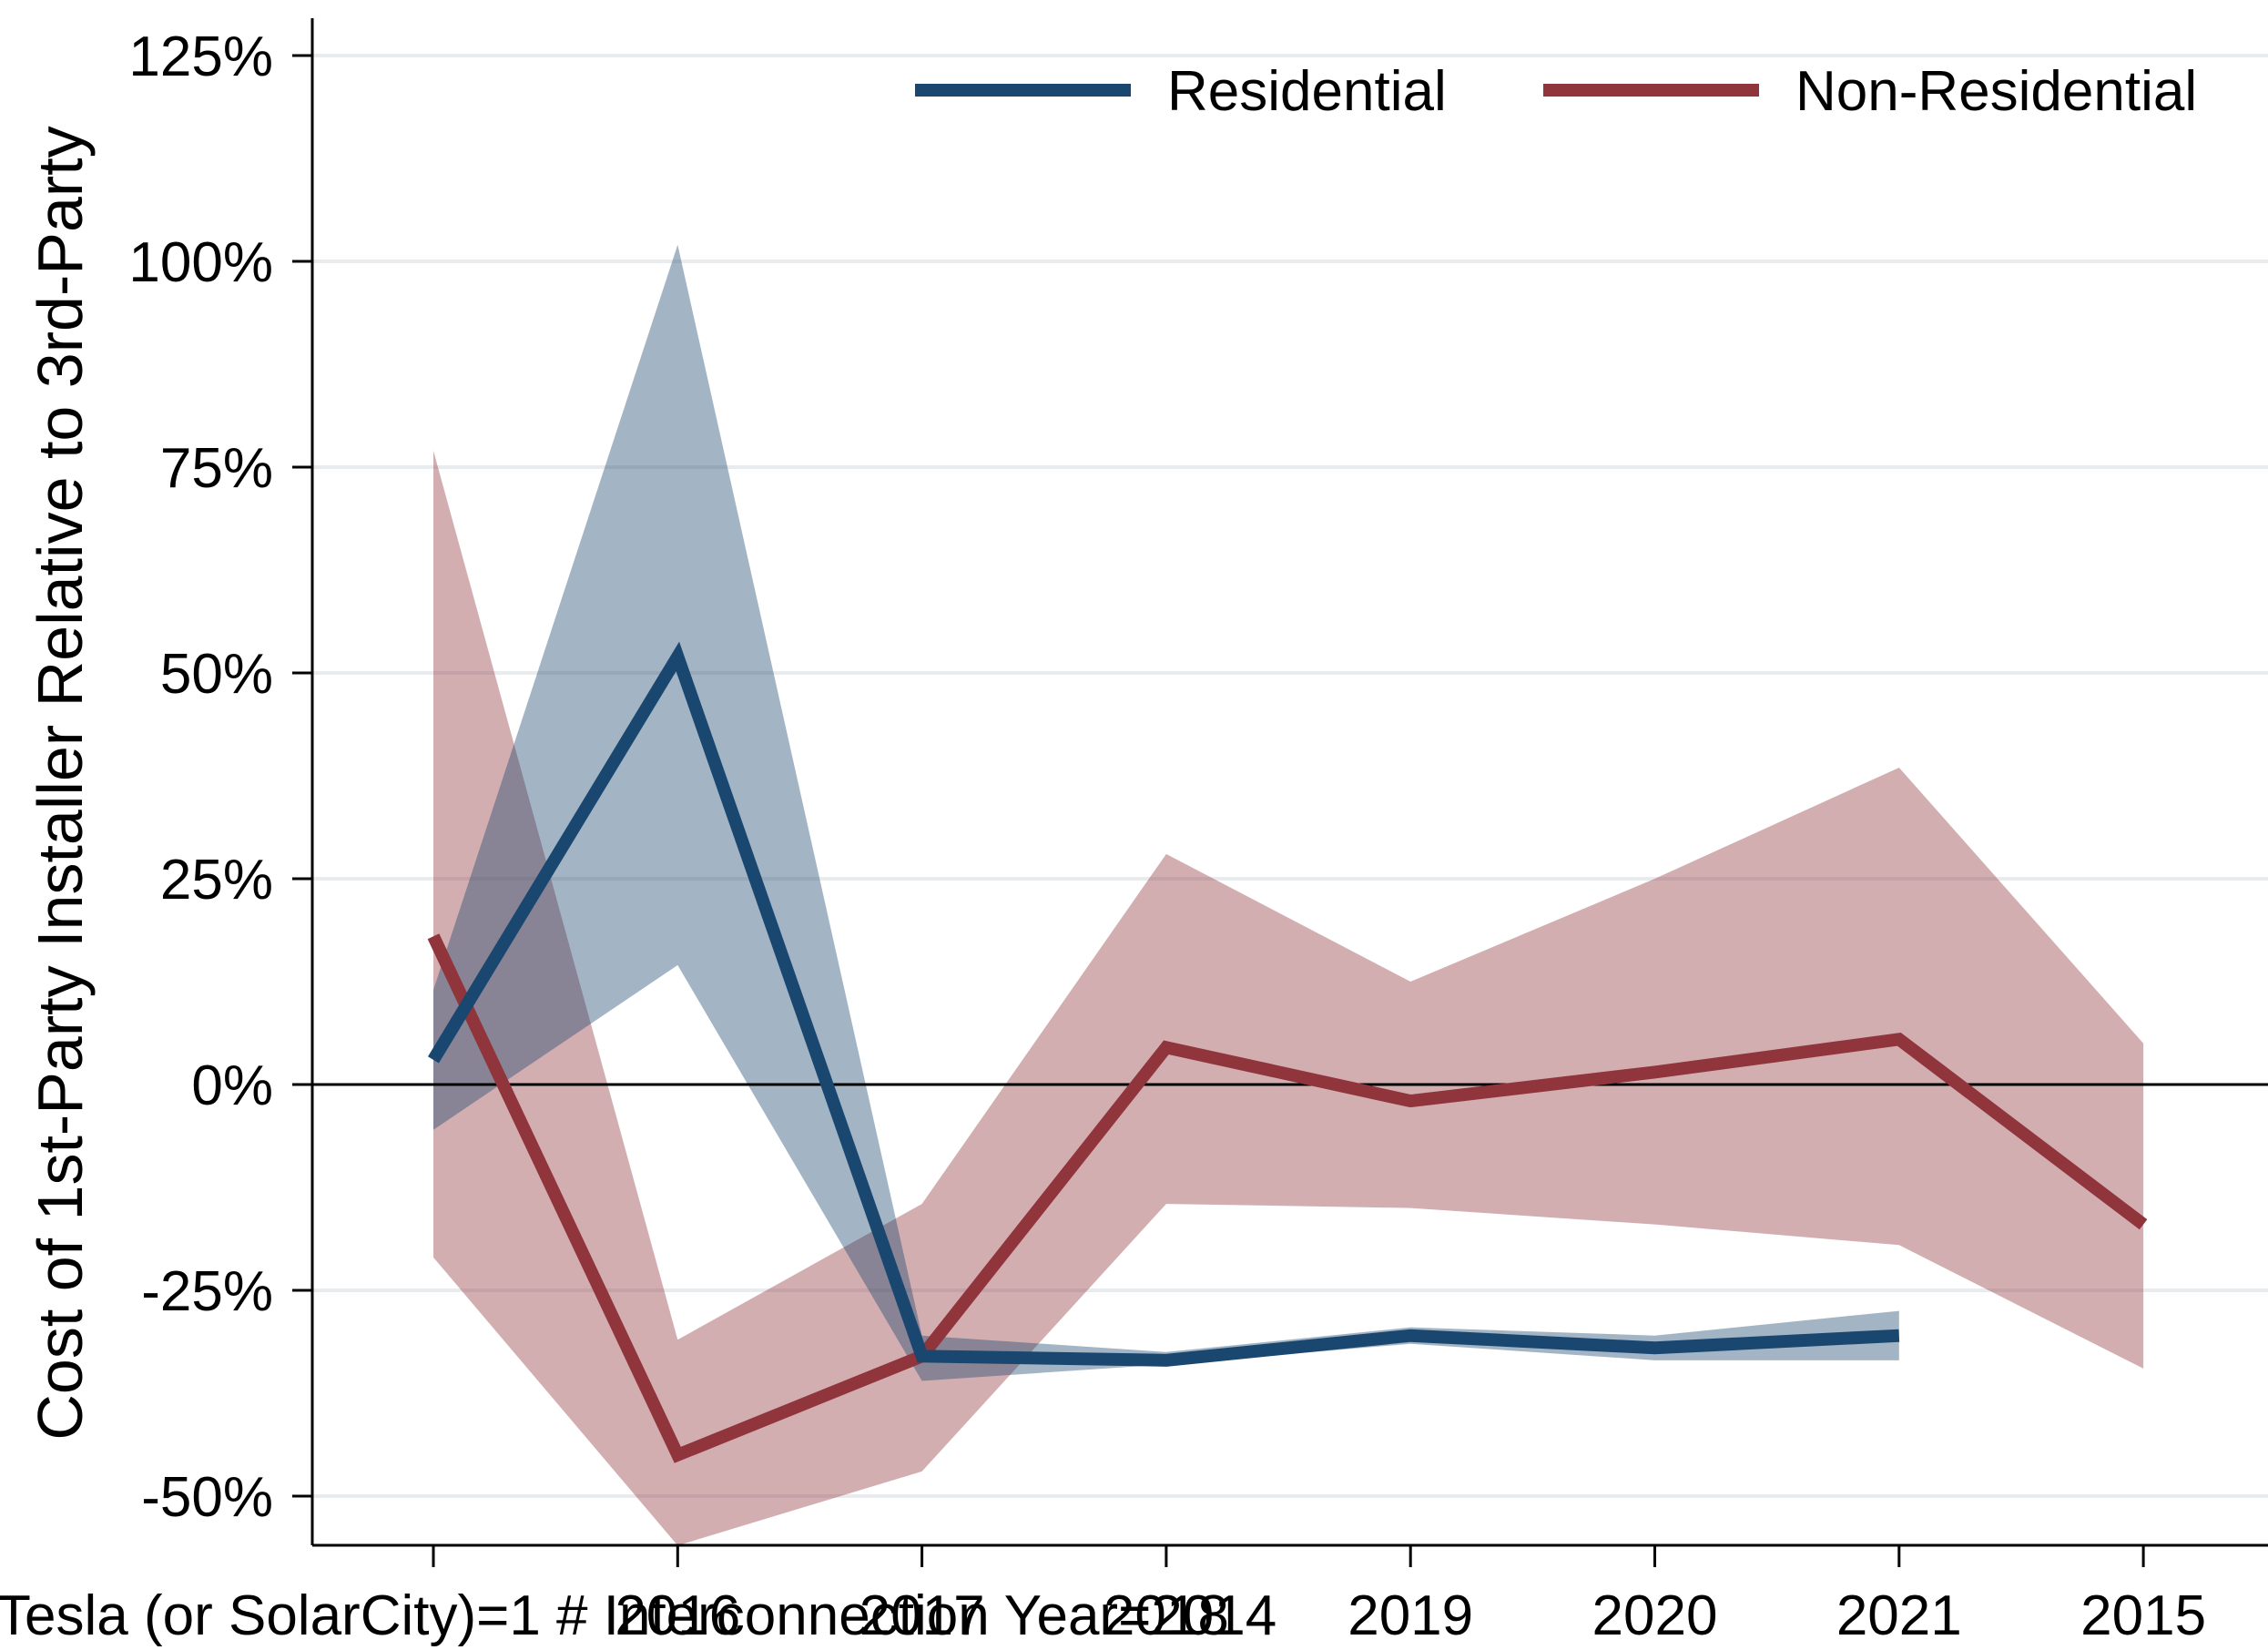 The height and width of the screenshot is (1650, 2268). I want to click on legend: Residential Non-Residential, so click(1556, 91).